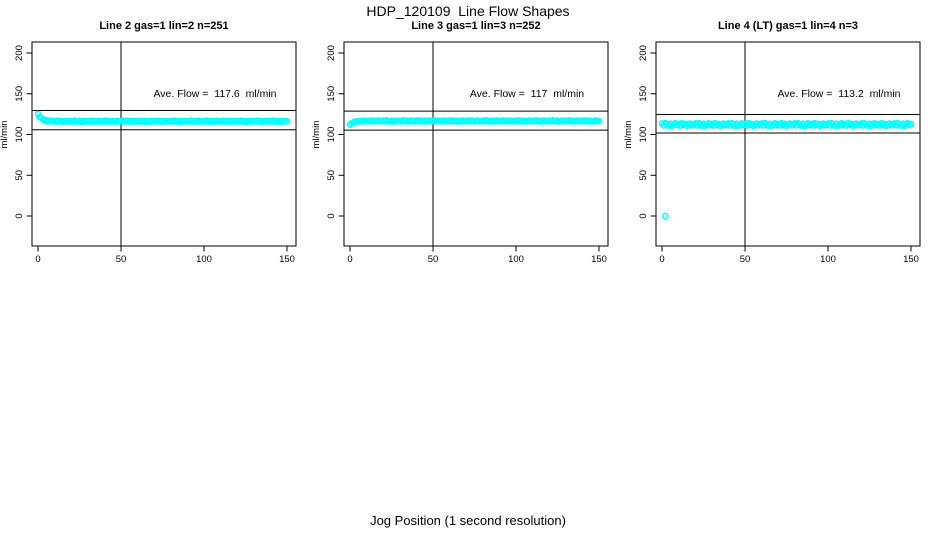  Describe the element at coordinates (460, 153) in the screenshot. I see `line-3-scatter-plot: 0 50 100 150 200 0 50 100 150 ml/min` at that location.